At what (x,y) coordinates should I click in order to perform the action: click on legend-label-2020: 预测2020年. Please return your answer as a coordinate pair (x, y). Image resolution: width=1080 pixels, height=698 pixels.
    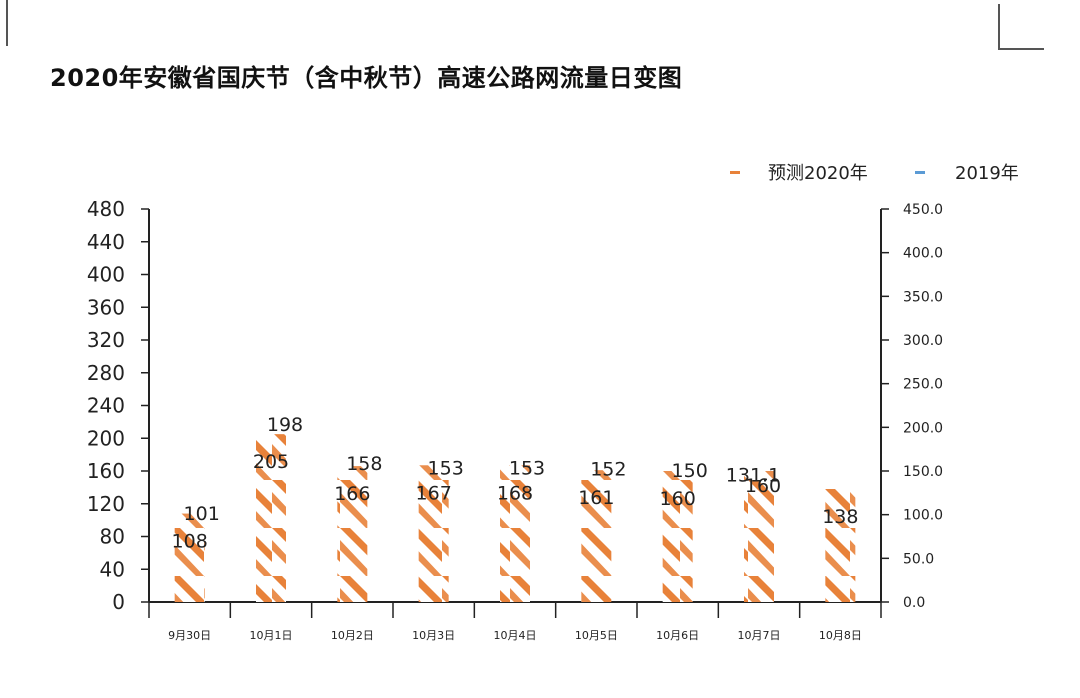
    Looking at the image, I should click on (818, 173).